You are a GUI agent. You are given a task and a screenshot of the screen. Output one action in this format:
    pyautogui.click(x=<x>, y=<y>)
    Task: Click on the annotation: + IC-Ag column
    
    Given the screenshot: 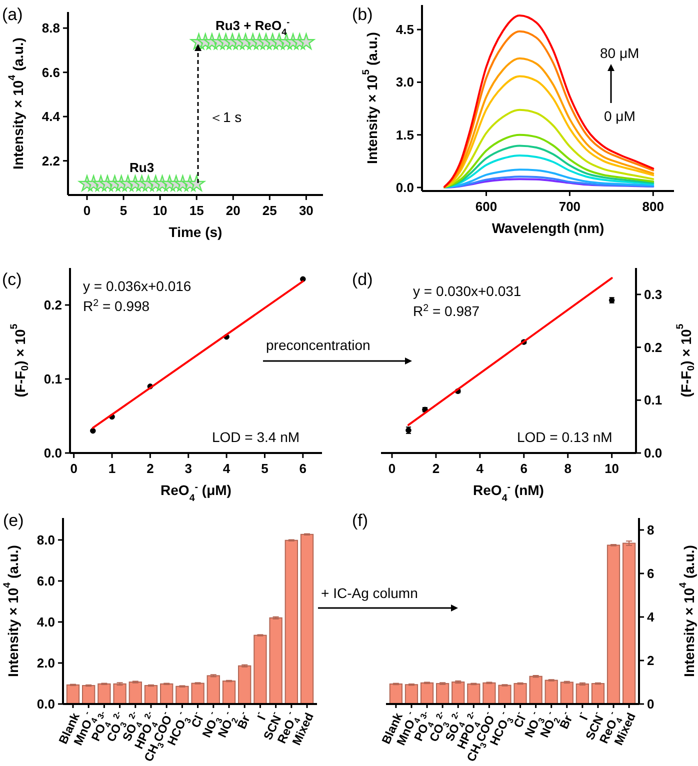 What is the action you would take?
    pyautogui.click(x=369, y=593)
    